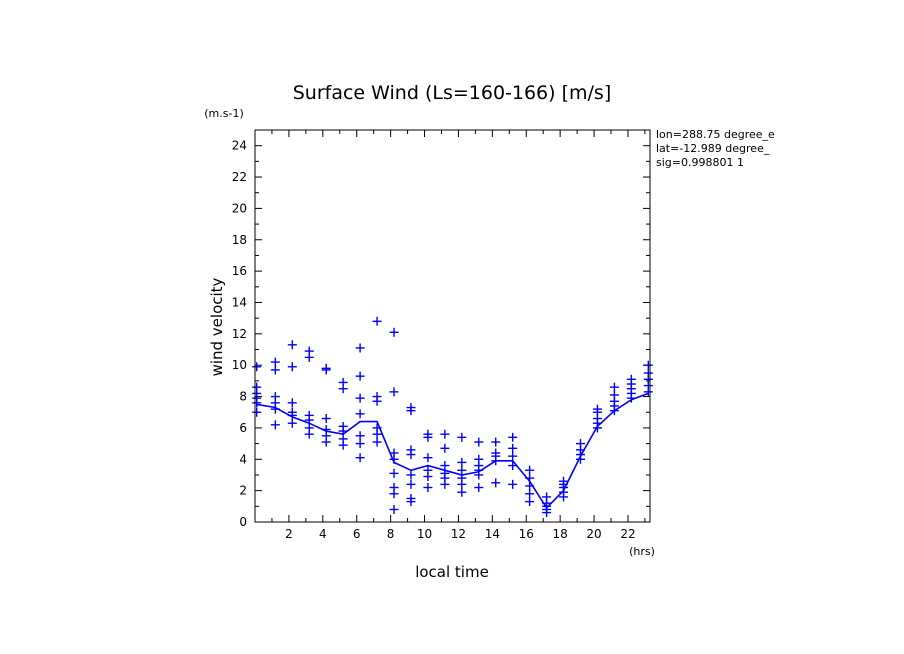 The width and height of the screenshot is (904, 654). Describe the element at coordinates (526, 534) in the screenshot. I see `x-tick-label: 16` at that location.